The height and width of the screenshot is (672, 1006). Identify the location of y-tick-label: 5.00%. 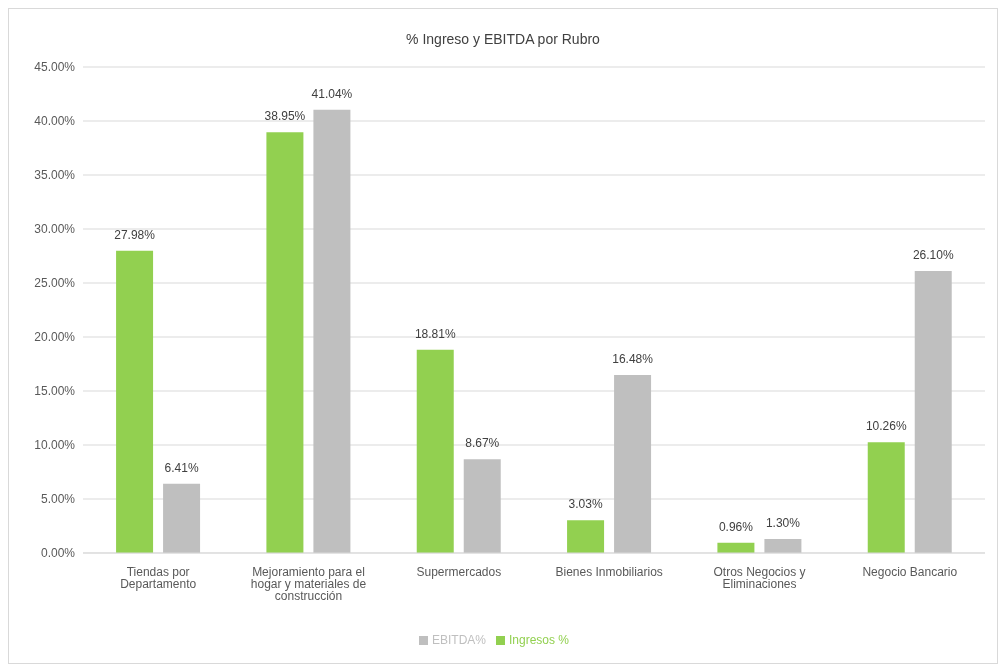
(58, 499).